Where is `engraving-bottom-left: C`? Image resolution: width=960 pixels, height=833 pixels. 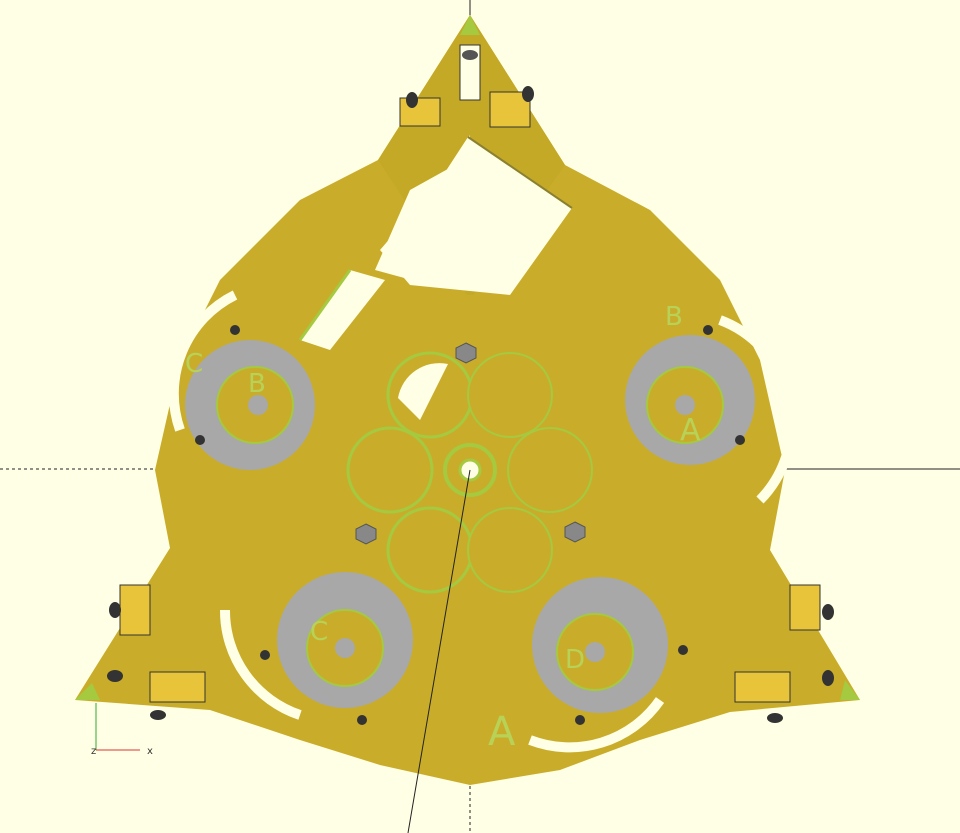
engraving-bottom-left: C is located at coordinates (319, 632).